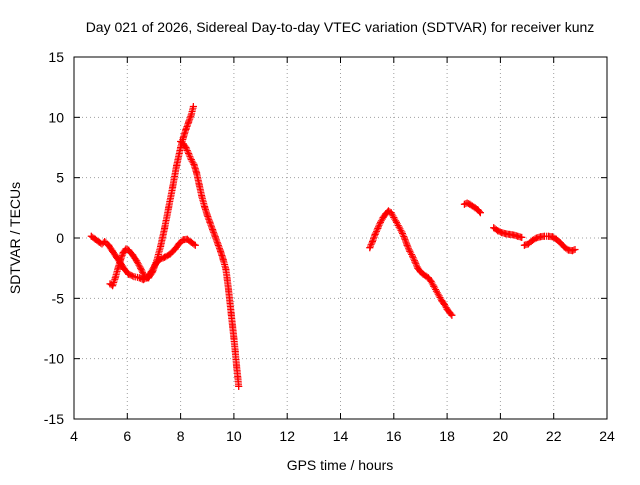 Image resolution: width=640 pixels, height=485 pixels. Describe the element at coordinates (501, 436) in the screenshot. I see `x-tick-label: 20` at that location.